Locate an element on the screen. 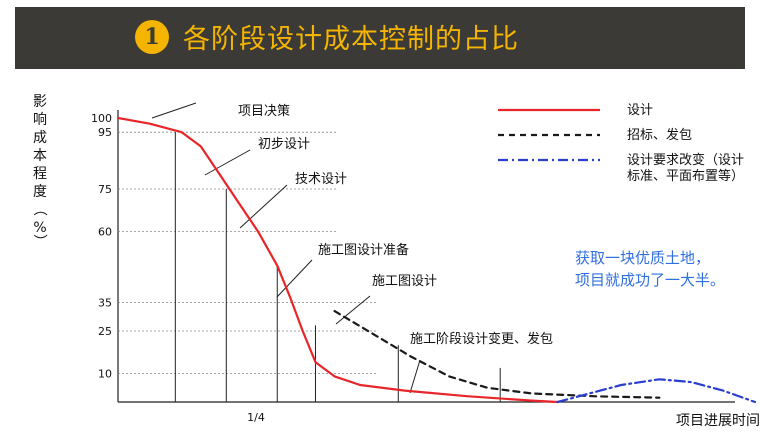 This screenshot has height=443, width=760. y-tick-label: 75 is located at coordinates (105, 189).